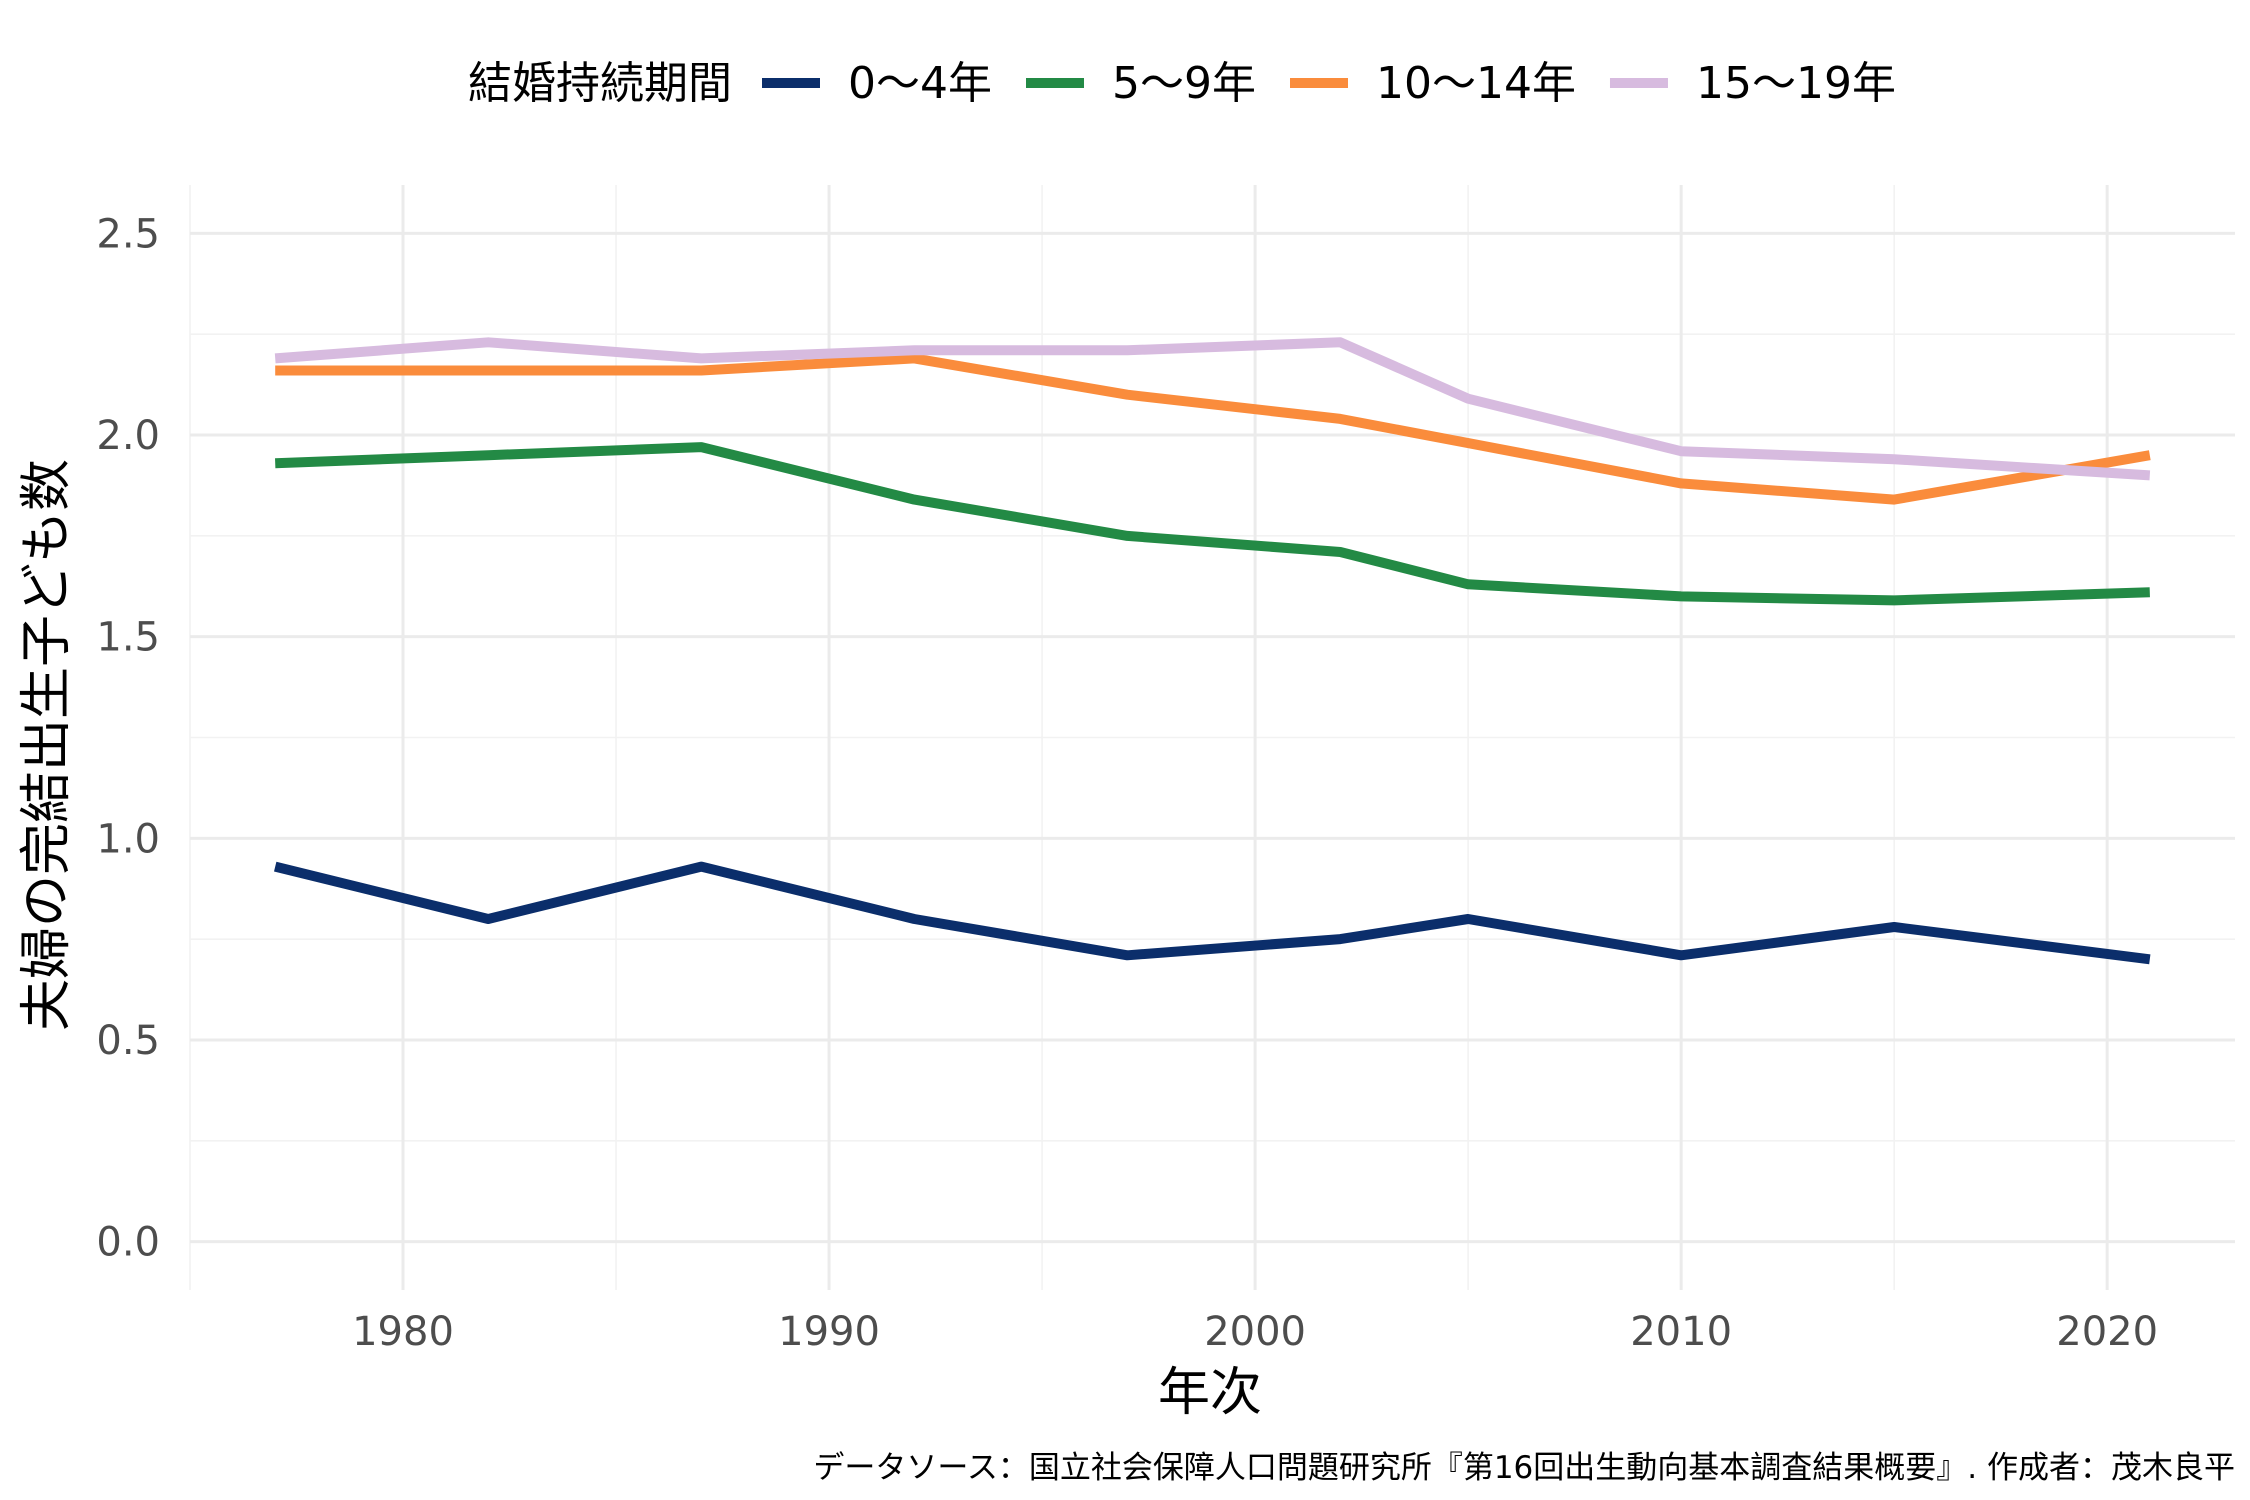 Image resolution: width=2250 pixels, height=1500 pixels. What do you see at coordinates (47, 745) in the screenshot?
I see `y-axis-title: 夫婦の完結出生子ども数` at bounding box center [47, 745].